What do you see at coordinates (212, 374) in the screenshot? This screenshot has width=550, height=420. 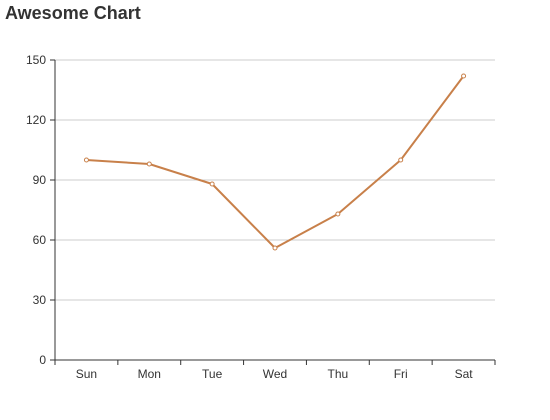 I see `x-tick-label: Tue` at bounding box center [212, 374].